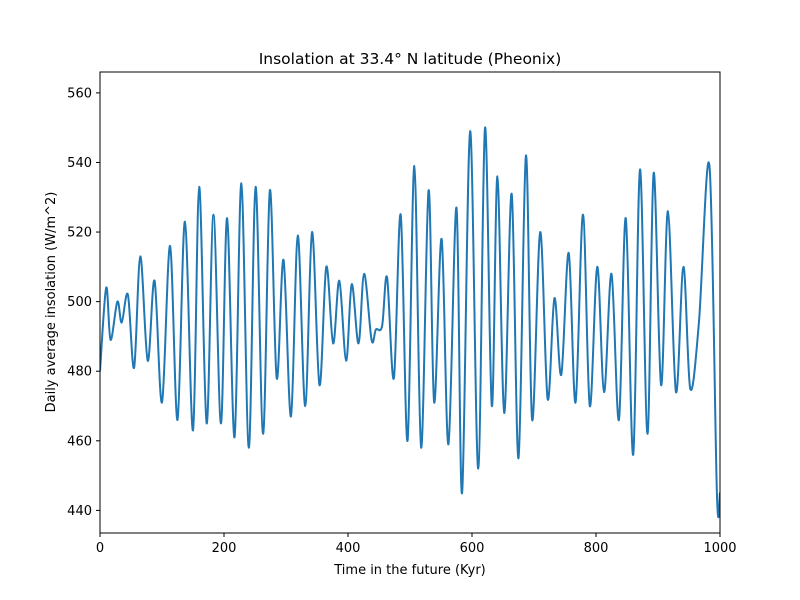  Describe the element at coordinates (79, 441) in the screenshot. I see `y-tick-label: 460` at that location.